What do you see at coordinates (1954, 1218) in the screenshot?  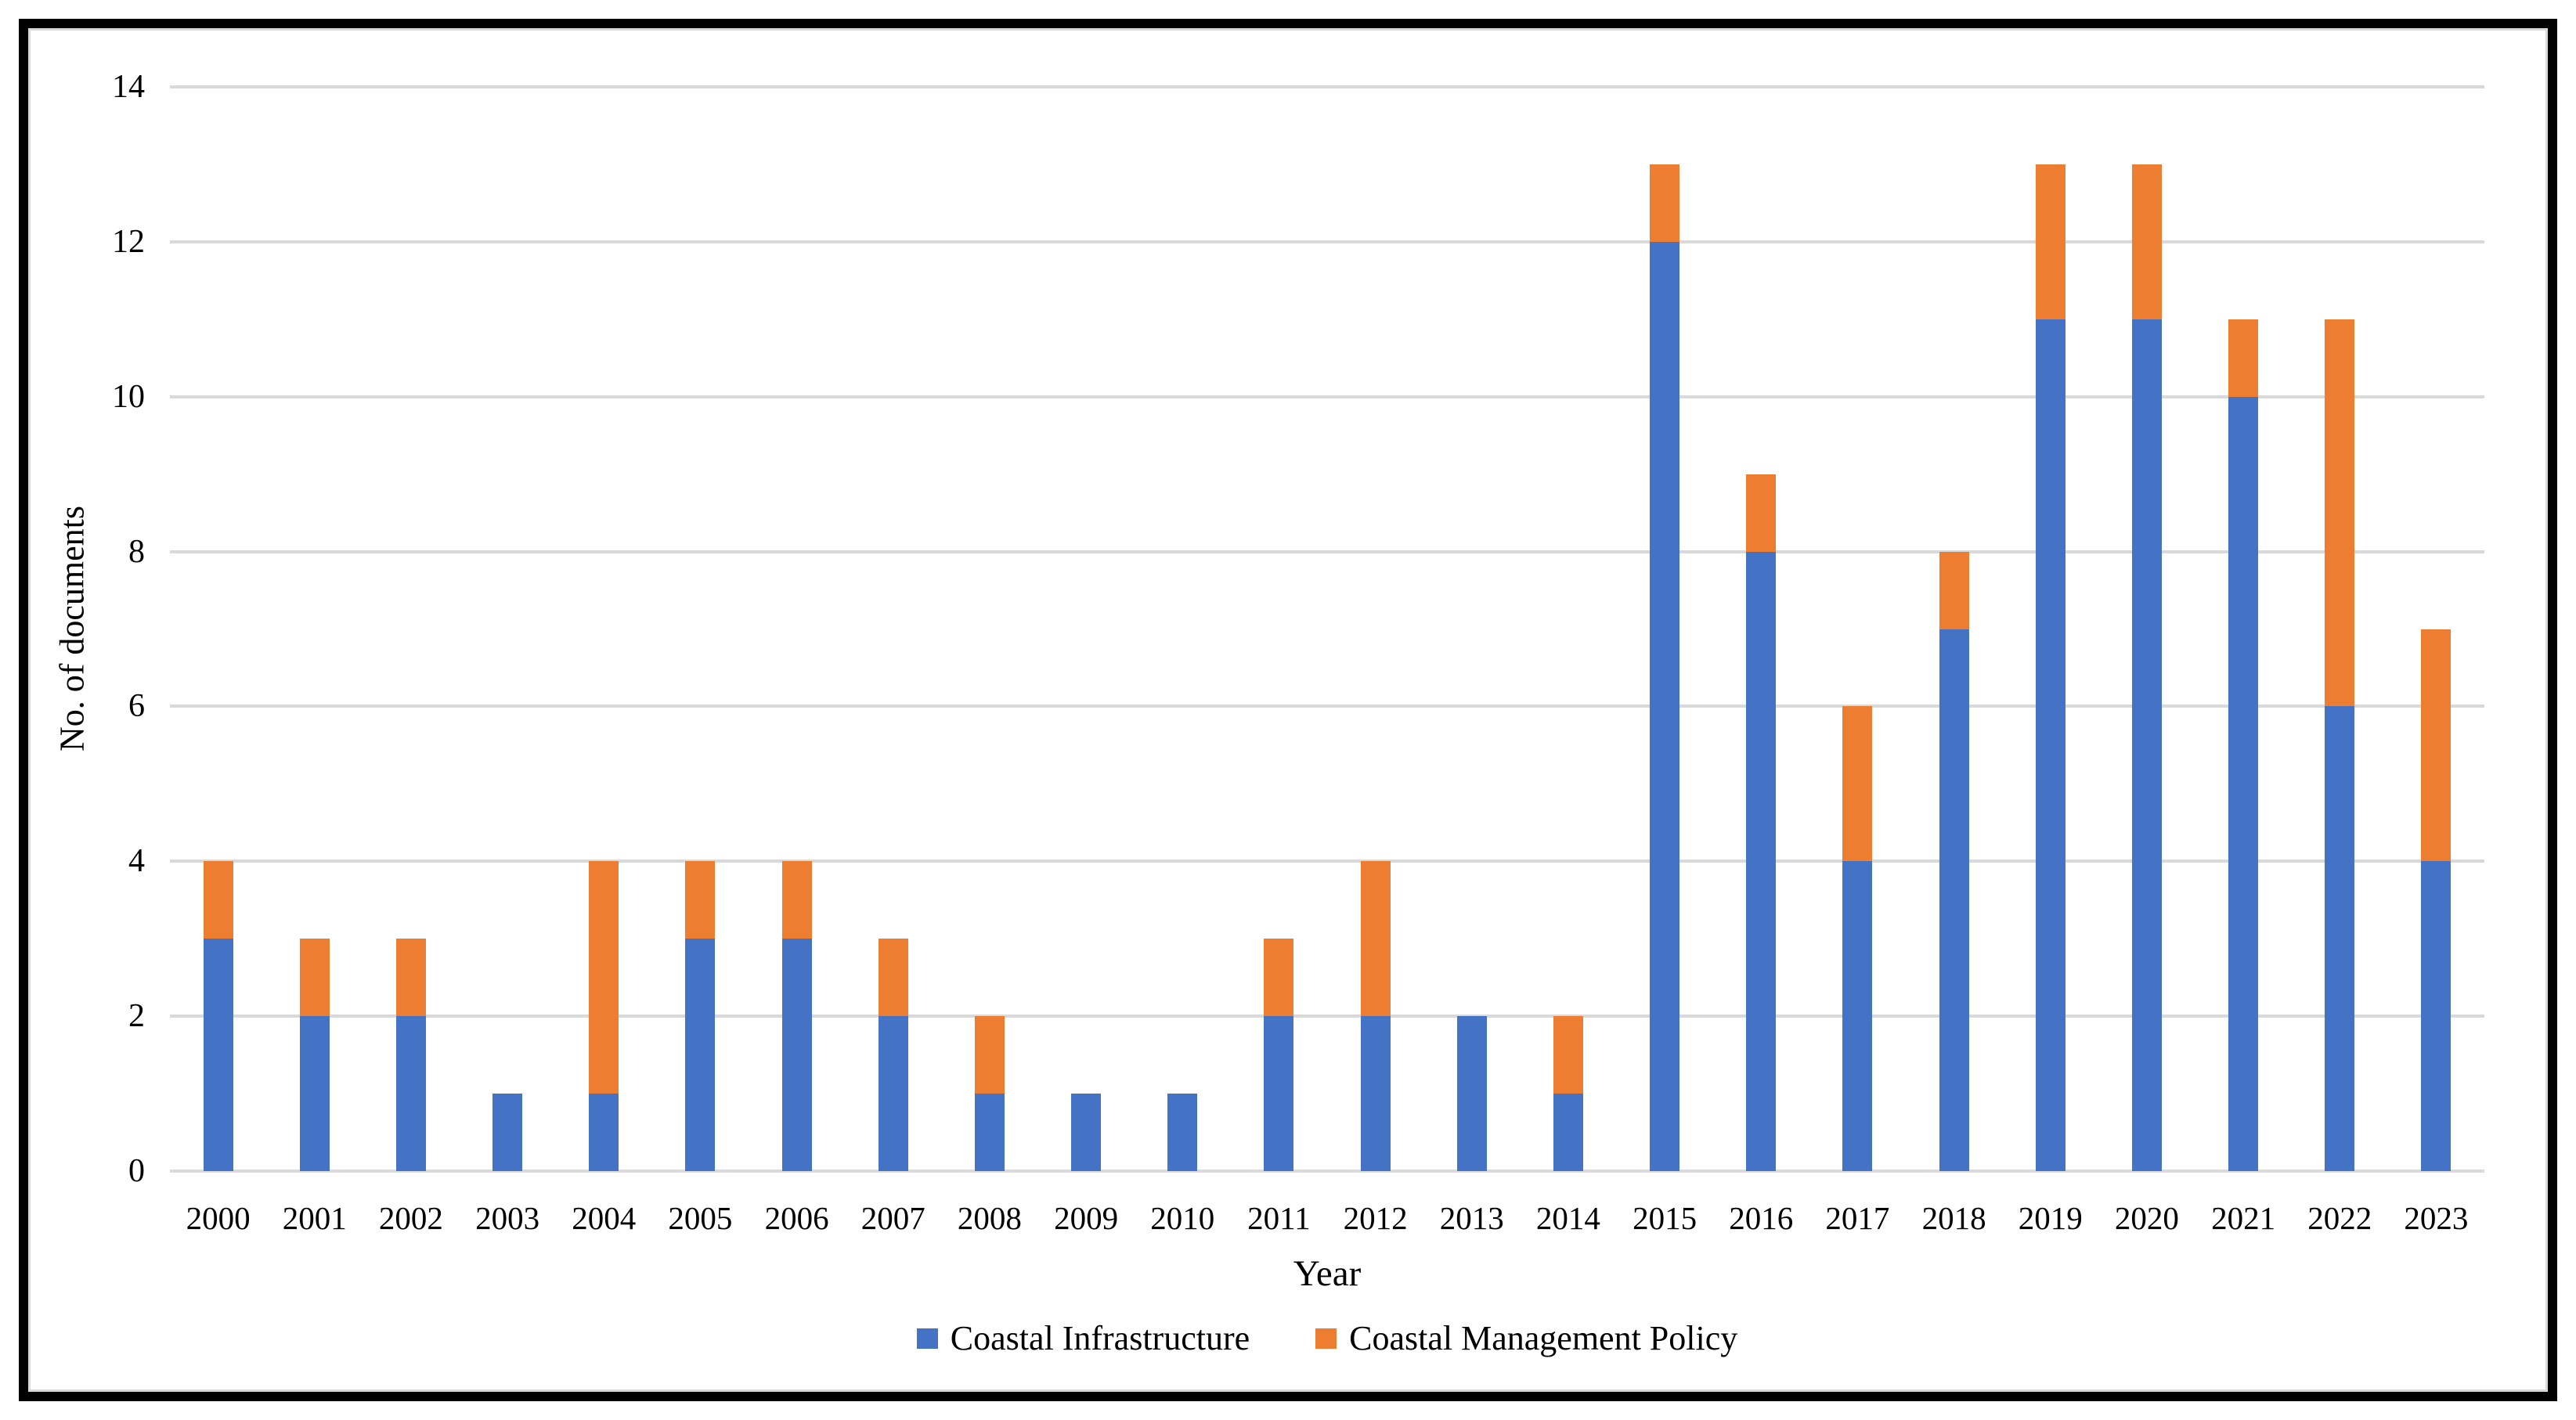 I see `x-axis-tick-label: 2018` at bounding box center [1954, 1218].